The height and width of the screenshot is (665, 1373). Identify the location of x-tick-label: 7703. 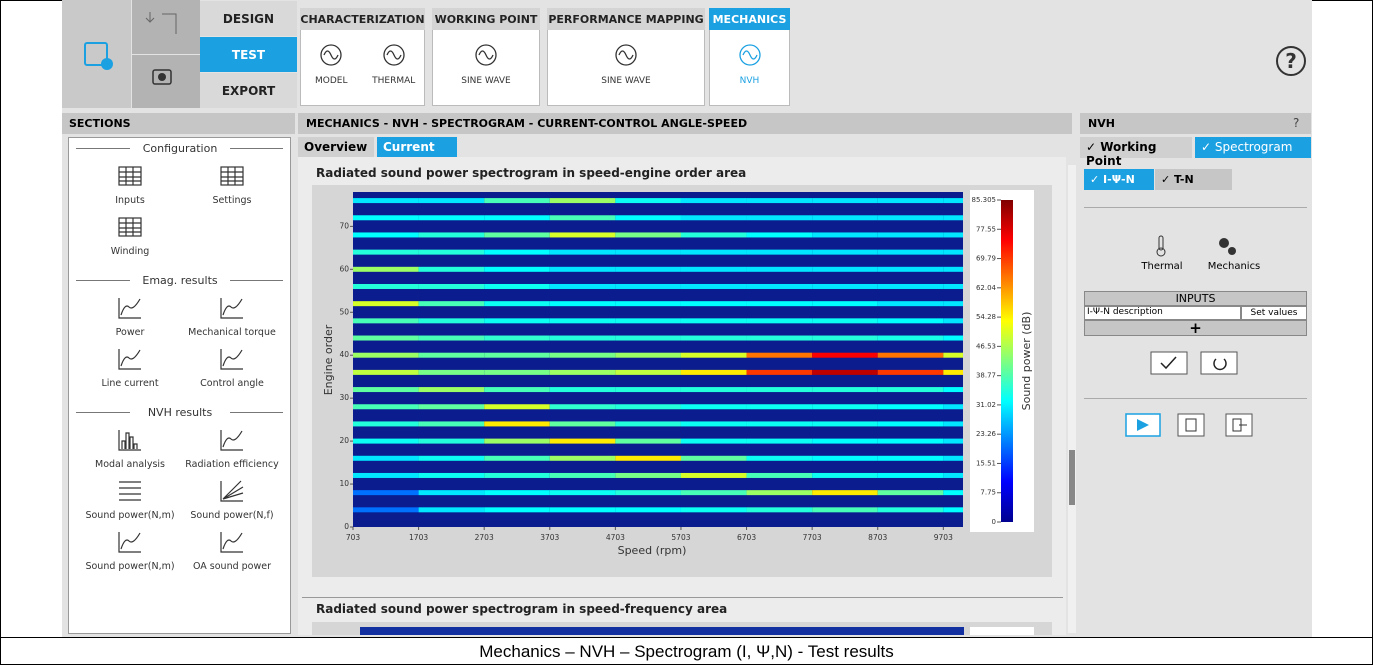
(812, 537).